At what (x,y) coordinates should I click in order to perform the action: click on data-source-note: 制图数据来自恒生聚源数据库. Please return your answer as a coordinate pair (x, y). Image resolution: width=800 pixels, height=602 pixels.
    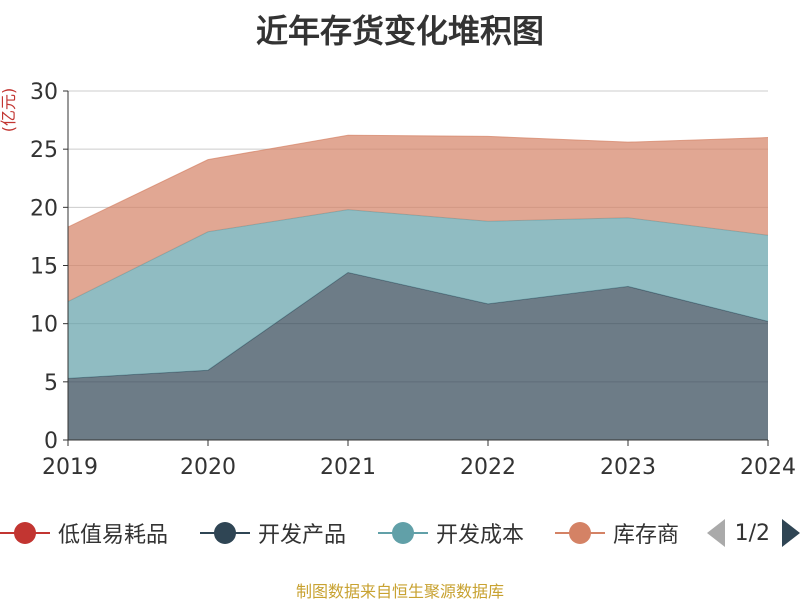
    Looking at the image, I should click on (399, 591).